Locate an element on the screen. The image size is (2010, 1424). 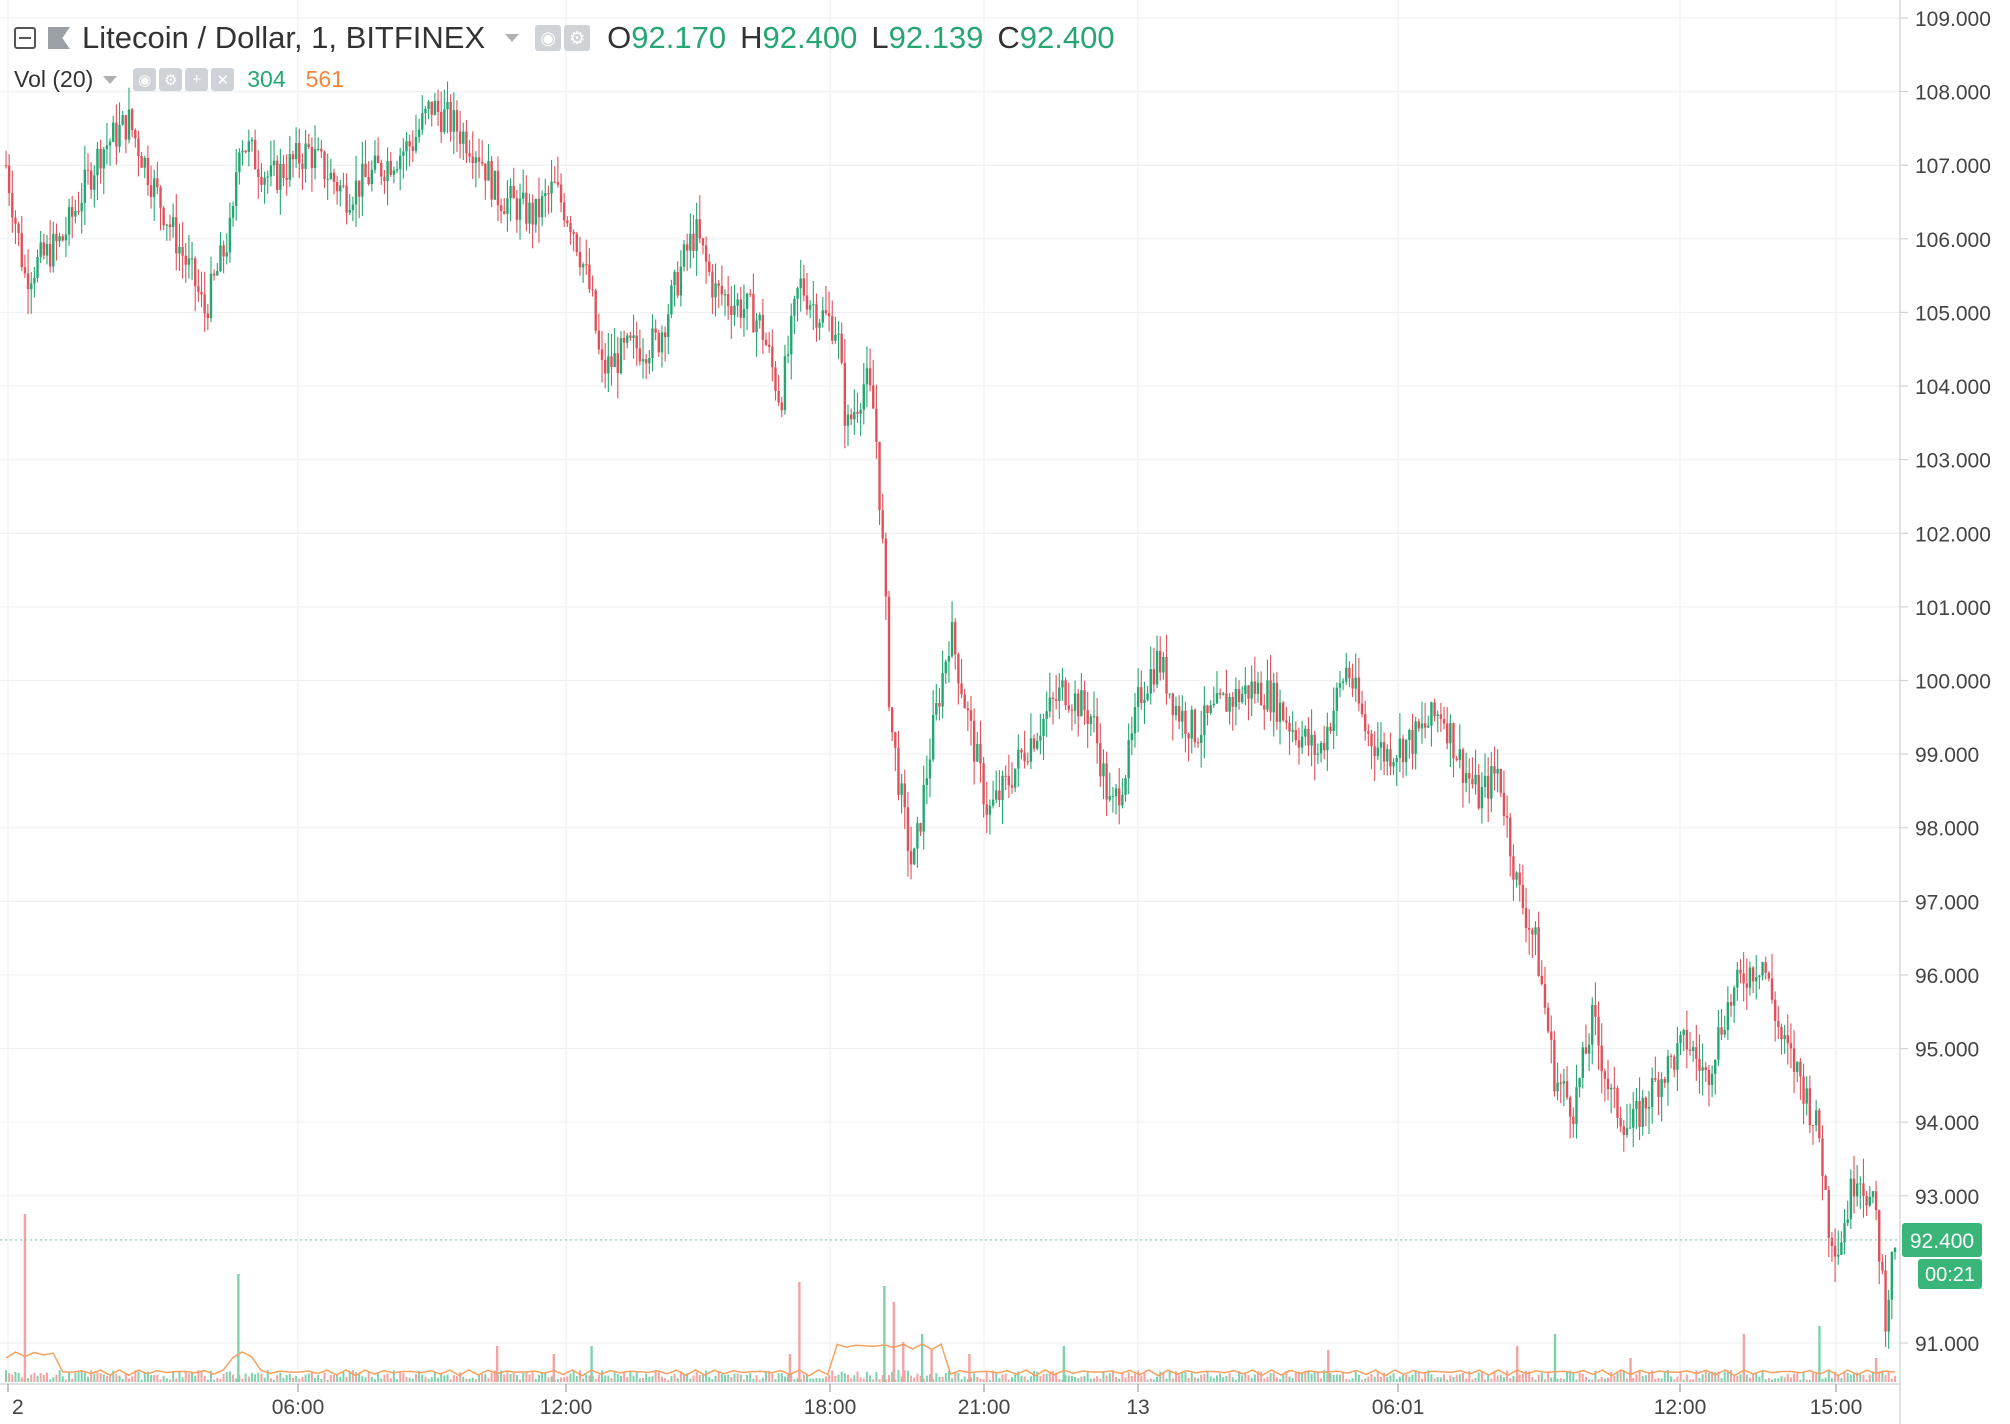
x-tick-label: 13 is located at coordinates (1137, 1407).